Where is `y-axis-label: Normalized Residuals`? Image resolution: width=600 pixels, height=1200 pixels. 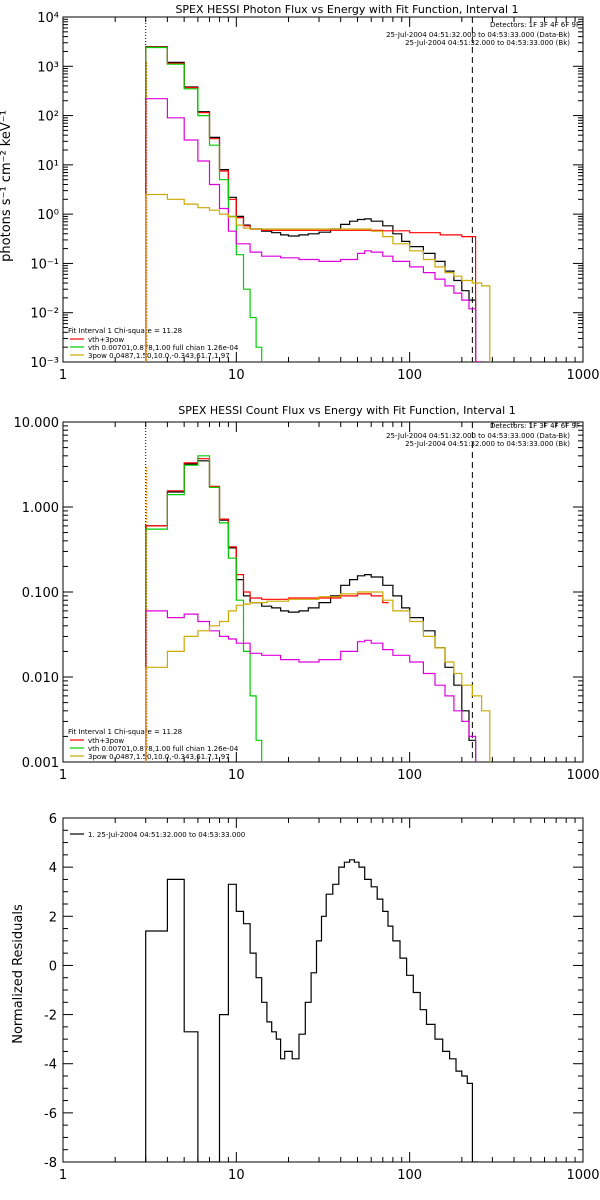
y-axis-label: Normalized Residuals is located at coordinates (18, 974).